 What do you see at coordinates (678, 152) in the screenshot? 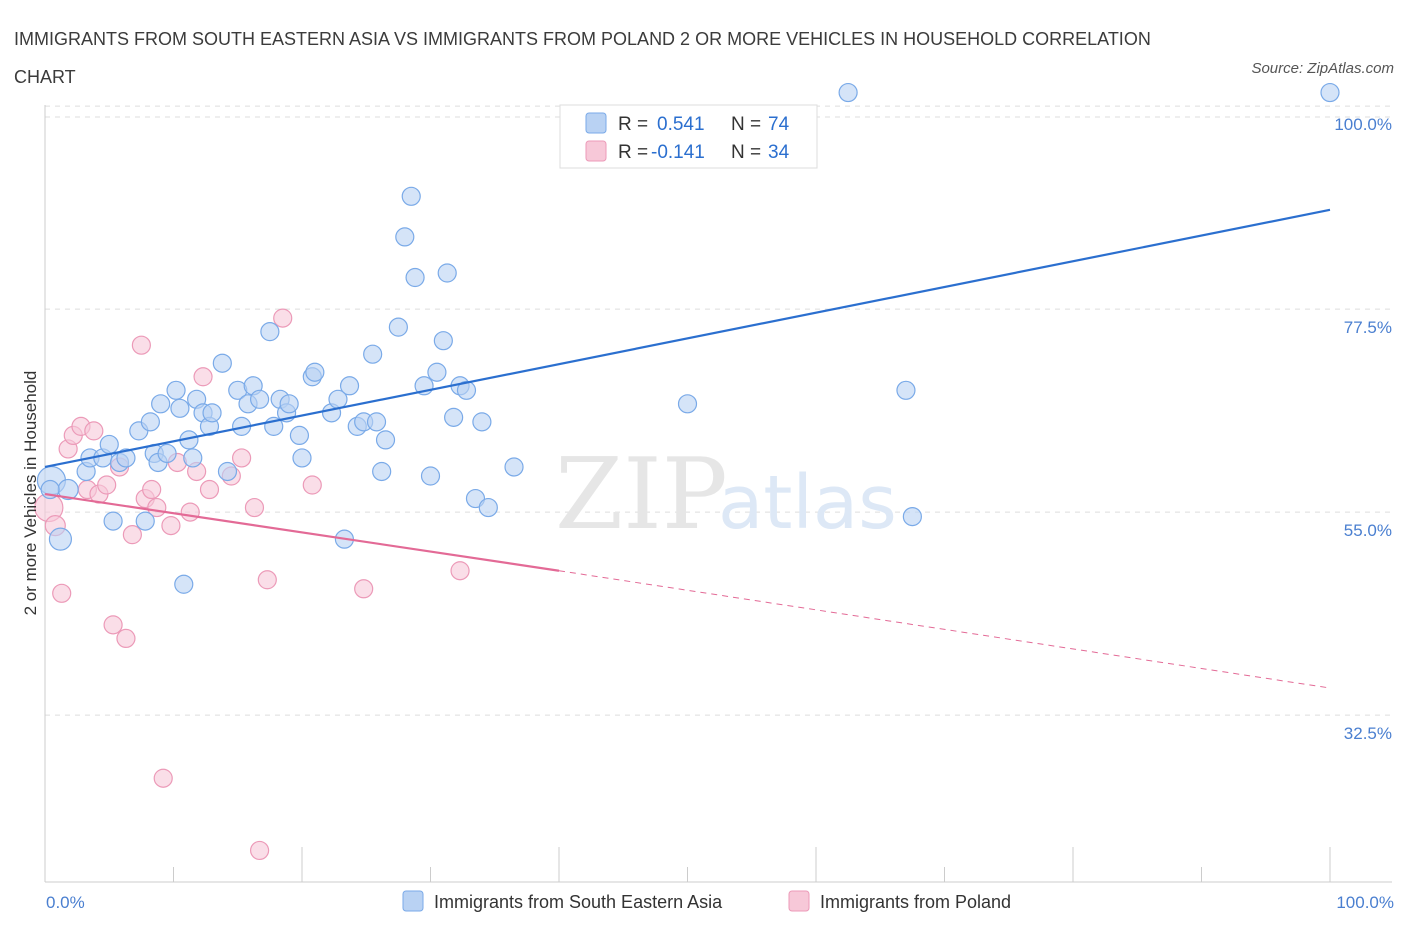
I see `legend-r-value-pink: -0.141` at bounding box center [678, 152].